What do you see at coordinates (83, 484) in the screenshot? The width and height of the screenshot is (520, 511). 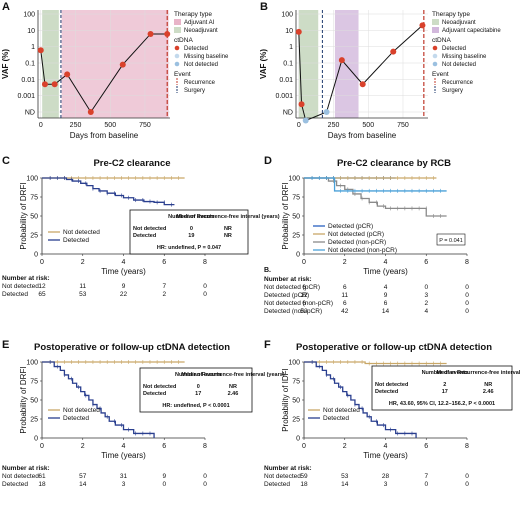 I see `risk-value: 14` at bounding box center [83, 484].